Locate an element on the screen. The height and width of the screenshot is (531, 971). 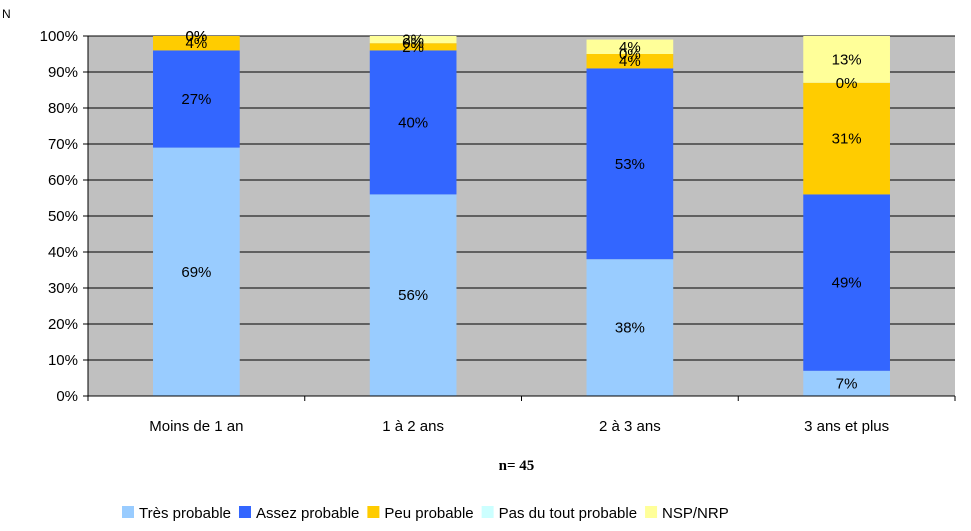
y-tick-label: 90% is located at coordinates (63, 72).